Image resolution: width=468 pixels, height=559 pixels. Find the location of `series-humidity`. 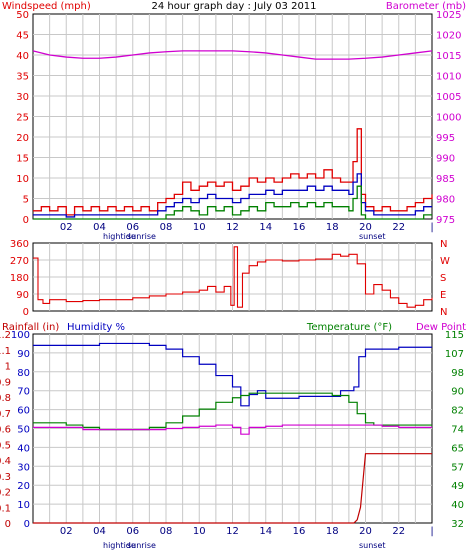

series-humidity is located at coordinates (232, 374).